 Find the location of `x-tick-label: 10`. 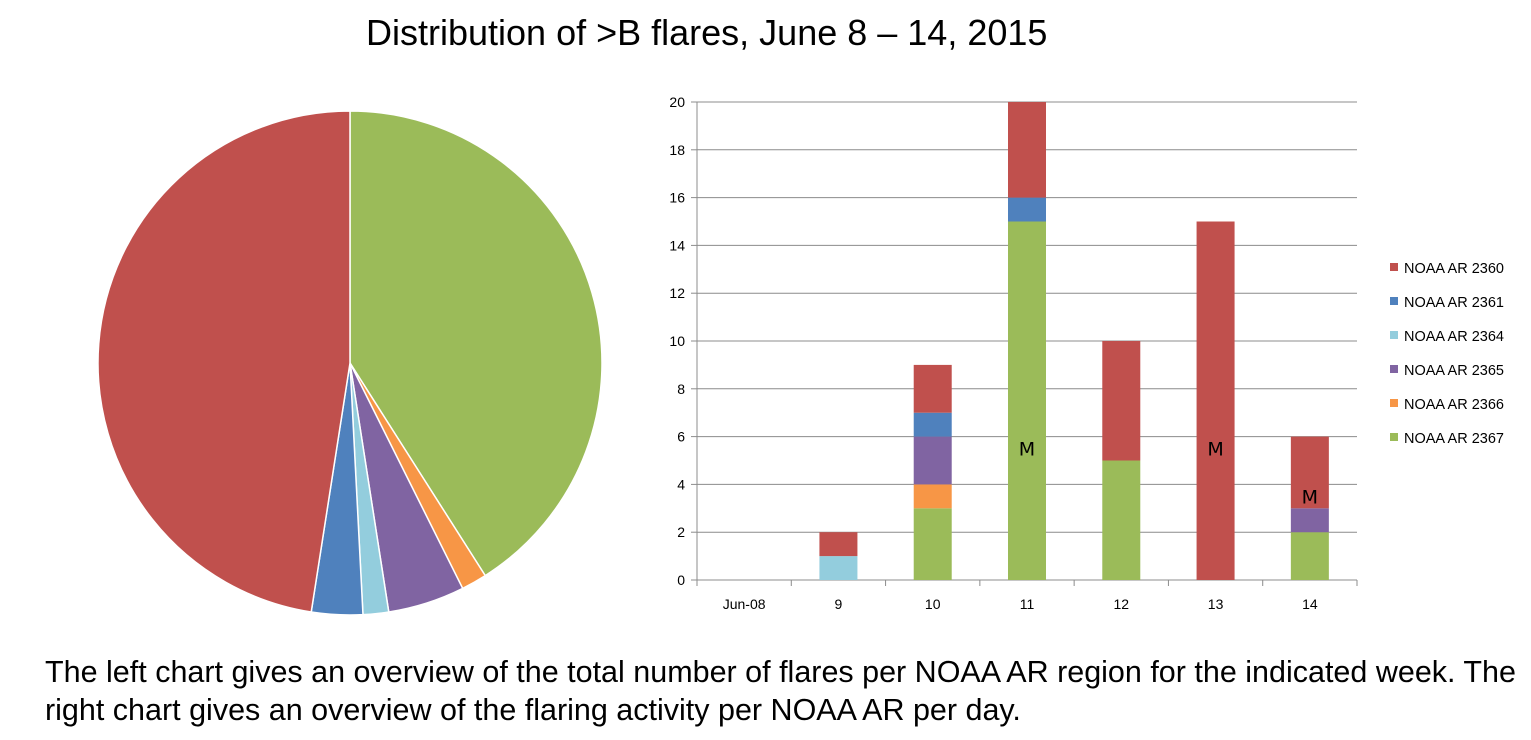

x-tick-label: 10 is located at coordinates (933, 604).